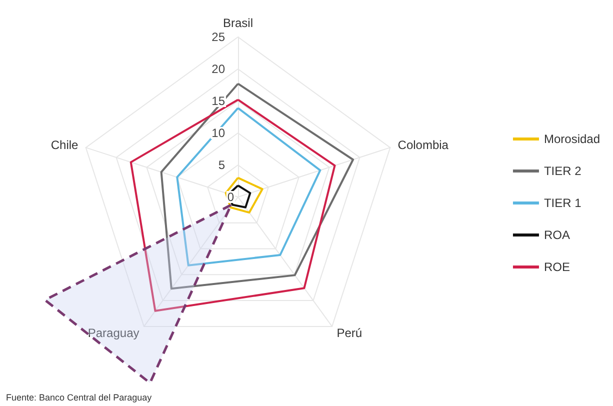  I want to click on spoke-label: Brasil, so click(238, 23).